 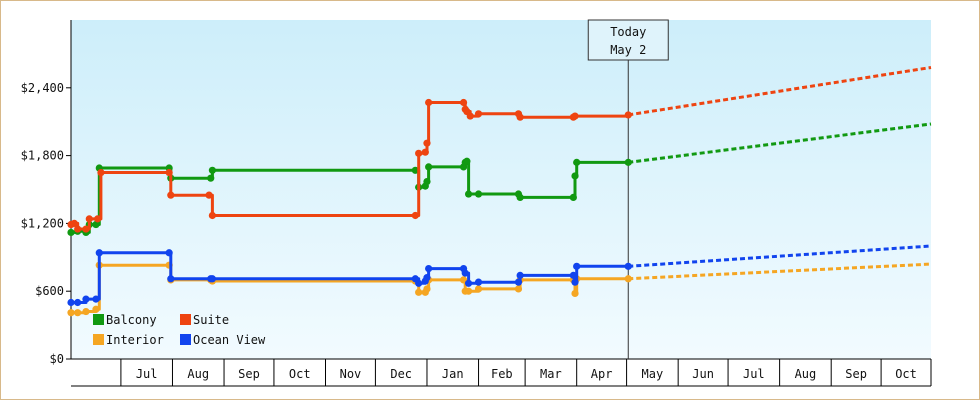 What do you see at coordinates (551, 374) in the screenshot?
I see `x-tick-label: Mar` at bounding box center [551, 374].